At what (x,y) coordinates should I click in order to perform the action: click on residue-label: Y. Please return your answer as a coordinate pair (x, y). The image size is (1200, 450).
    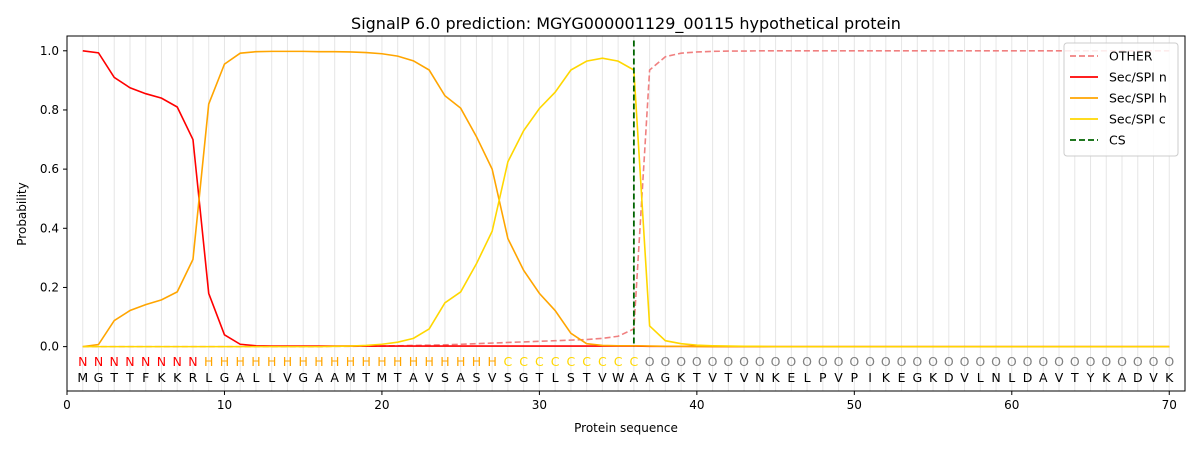
    Looking at the image, I should click on (1090, 377).